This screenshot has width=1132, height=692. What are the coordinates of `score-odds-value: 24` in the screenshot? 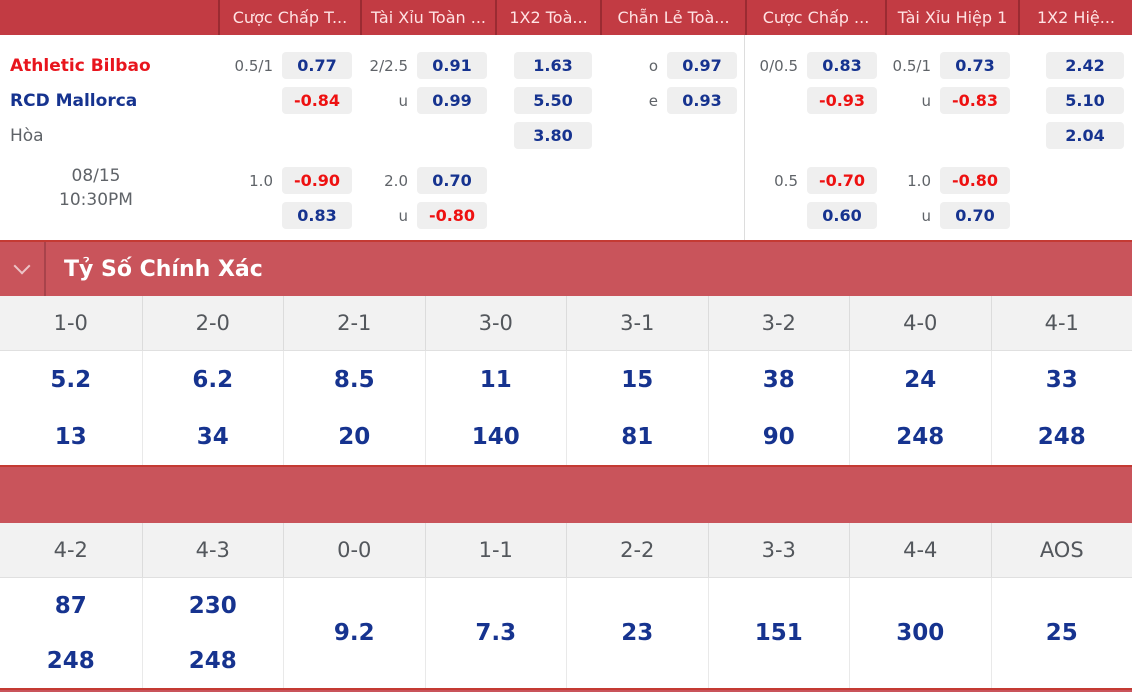 It's located at (920, 379).